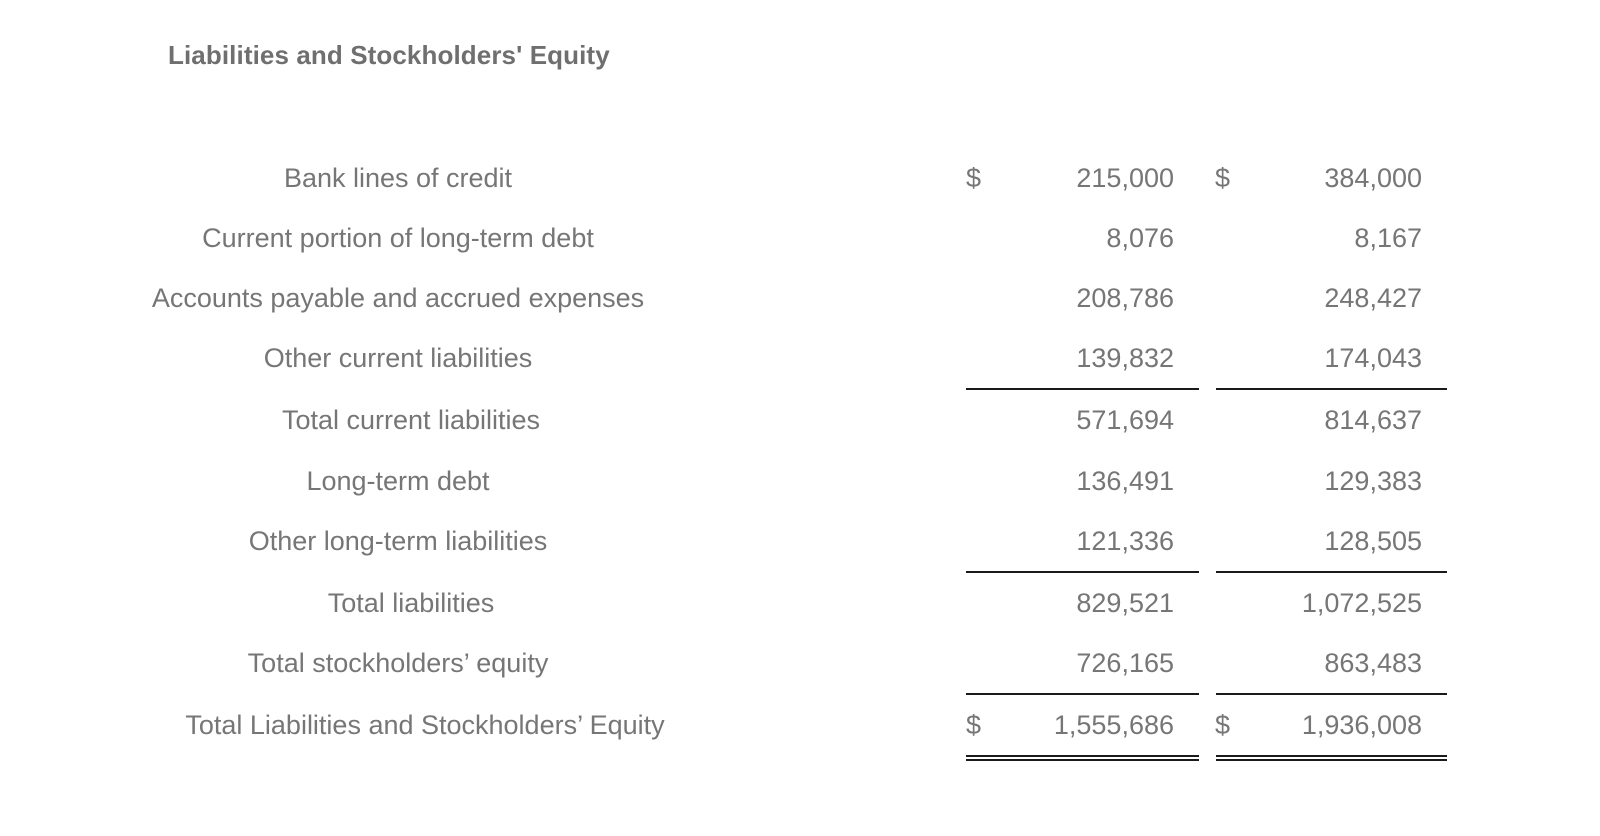 The image size is (1600, 836). Describe the element at coordinates (1113, 725) in the screenshot. I see `value-col1: 1,555,686` at that location.